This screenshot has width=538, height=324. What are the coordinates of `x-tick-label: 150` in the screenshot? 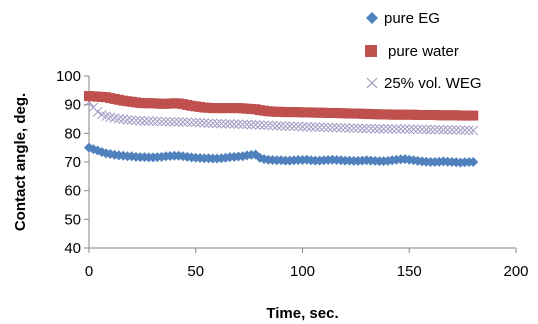 It's located at (409, 271).